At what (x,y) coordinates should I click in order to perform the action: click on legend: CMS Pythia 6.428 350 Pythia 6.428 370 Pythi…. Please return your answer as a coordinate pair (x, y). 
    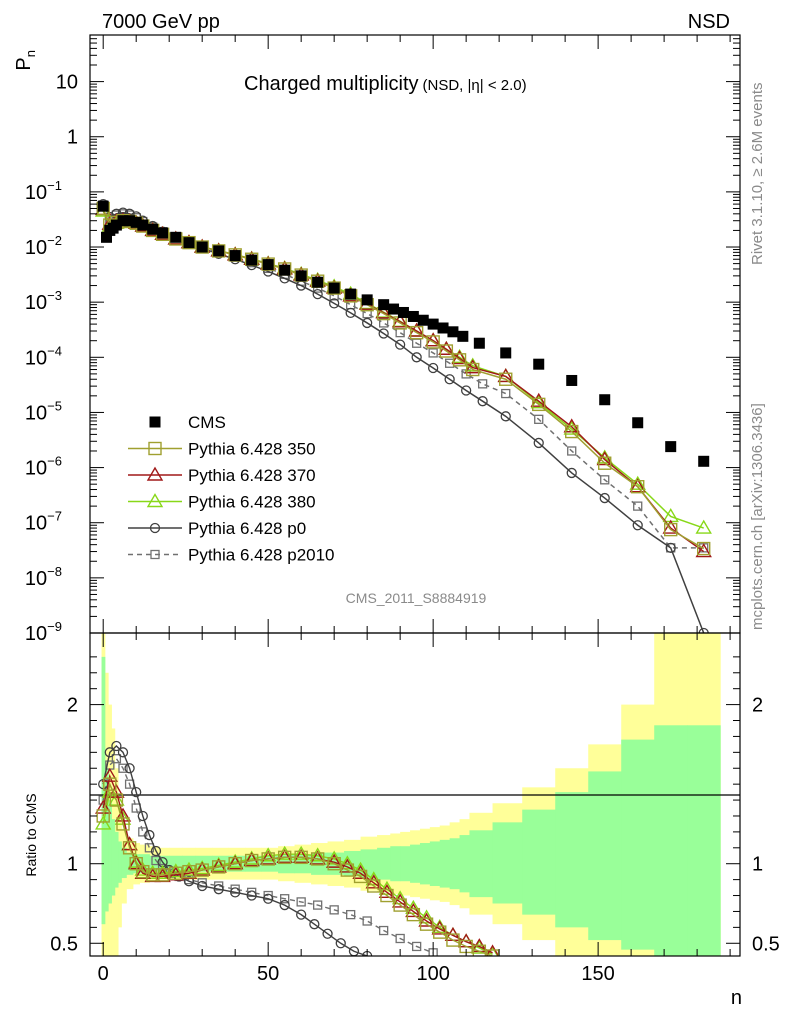
    Looking at the image, I should click on (231, 489).